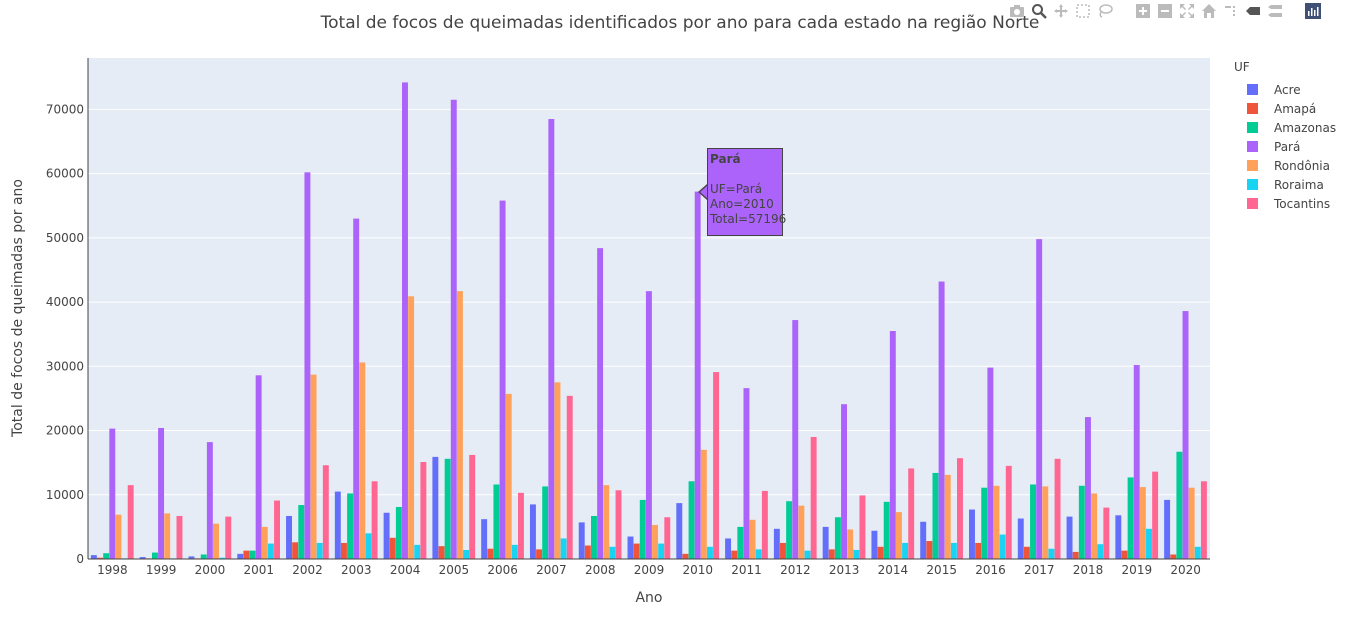 Image resolution: width=1360 pixels, height=643 pixels. I want to click on legend-item: Pará, so click(1285, 146).